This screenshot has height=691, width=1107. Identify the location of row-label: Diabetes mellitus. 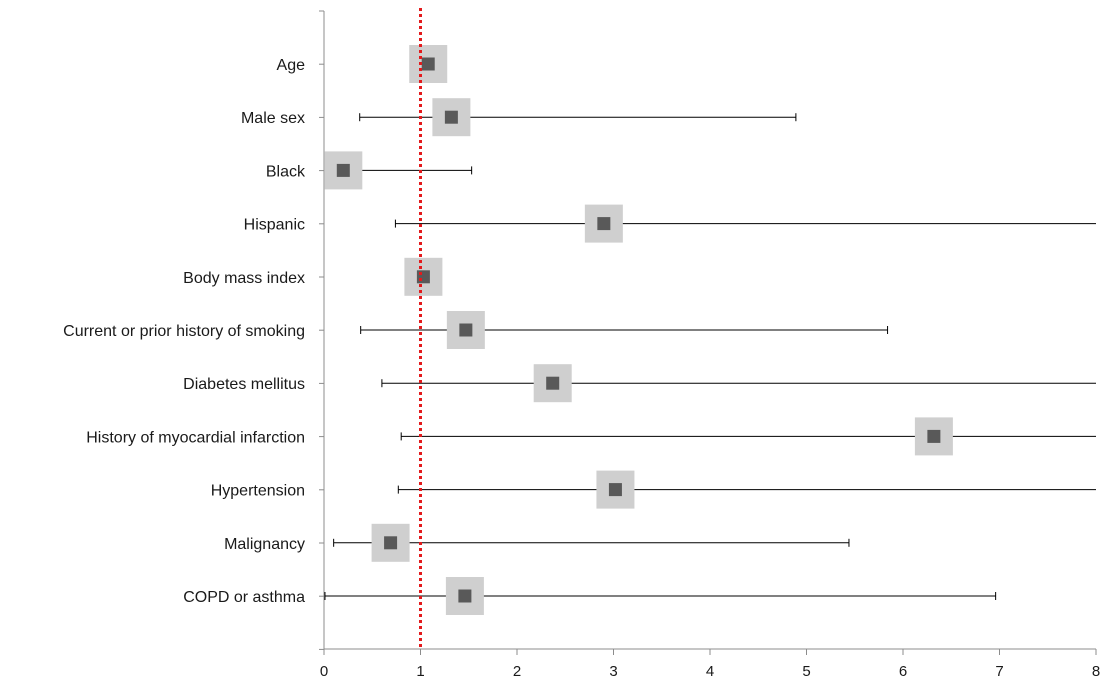
(244, 384).